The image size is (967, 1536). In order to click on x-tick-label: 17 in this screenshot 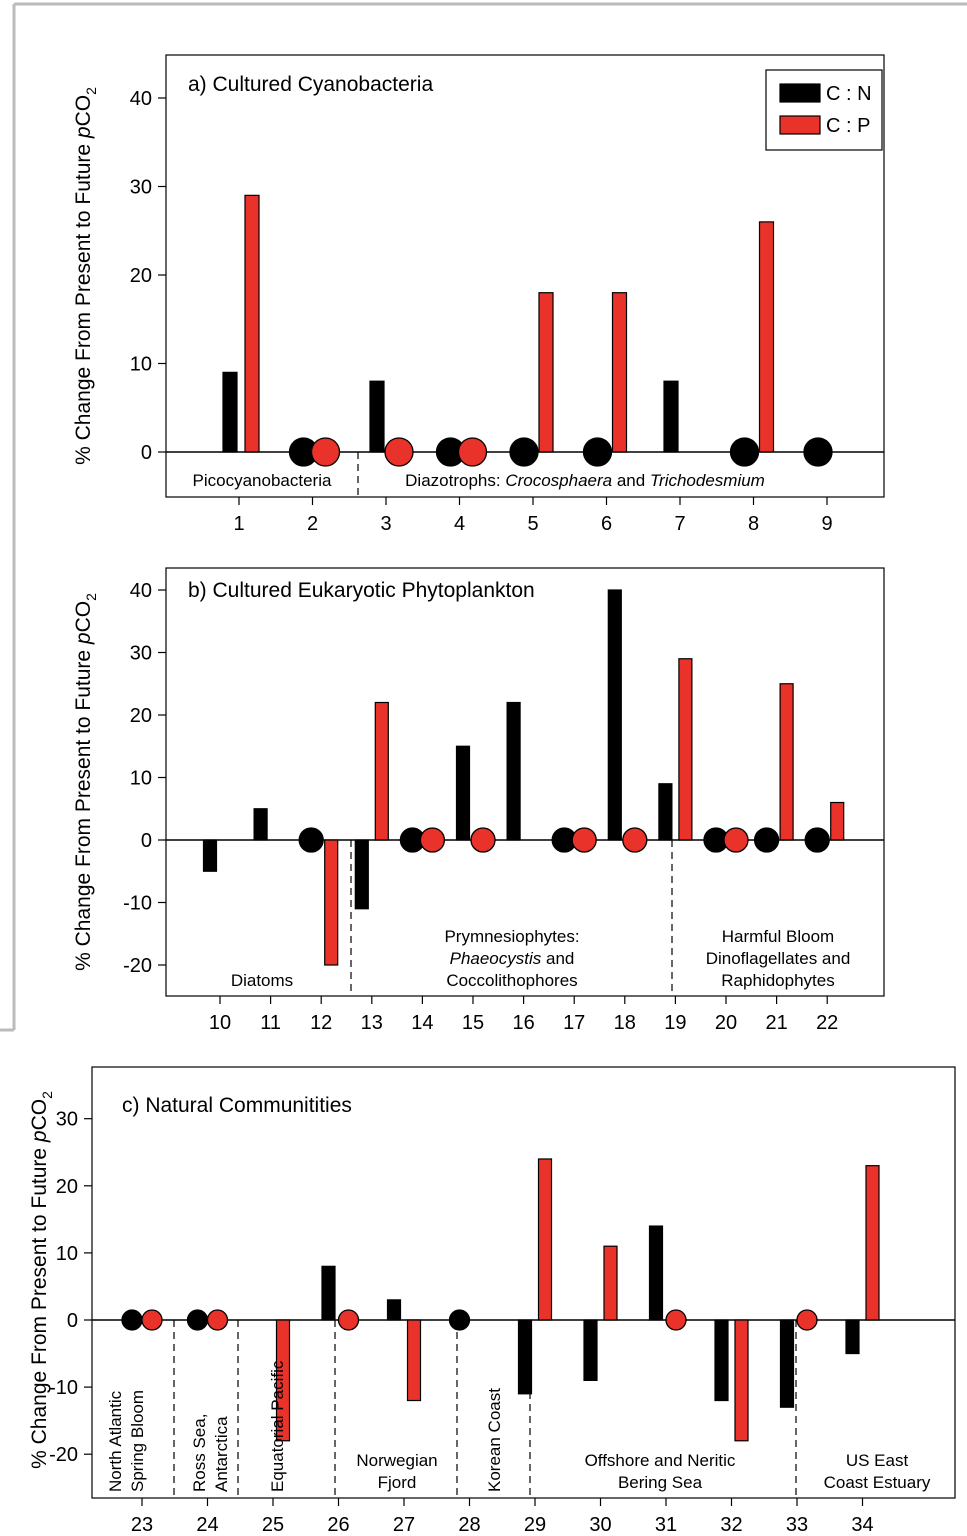, I will do `click(574, 1023)`.